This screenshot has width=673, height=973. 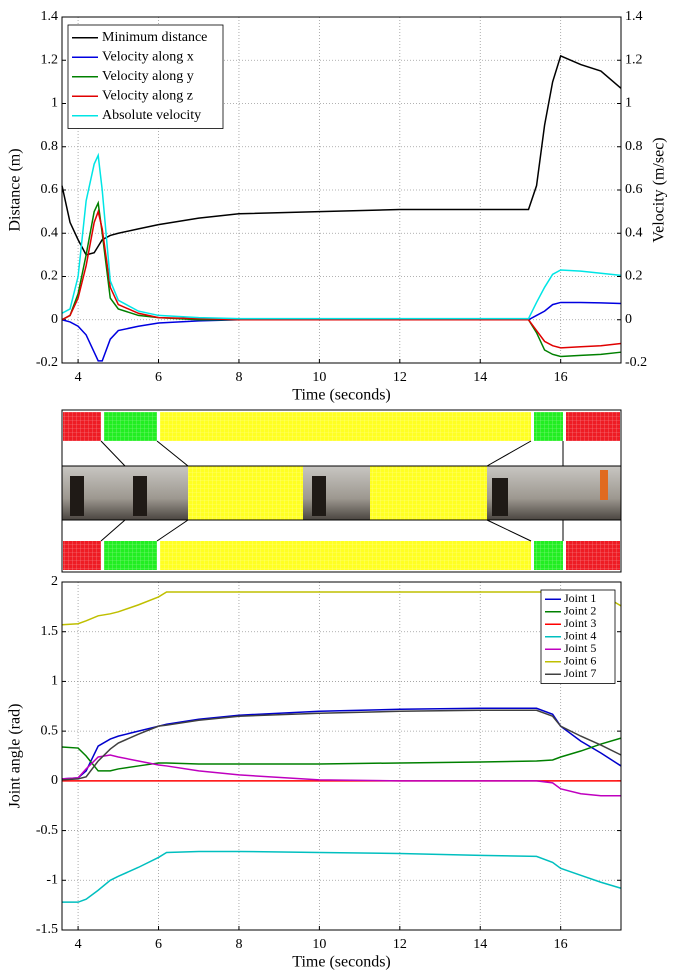 What do you see at coordinates (634, 232) in the screenshot?
I see `y2-tick-label: 0.4` at bounding box center [634, 232].